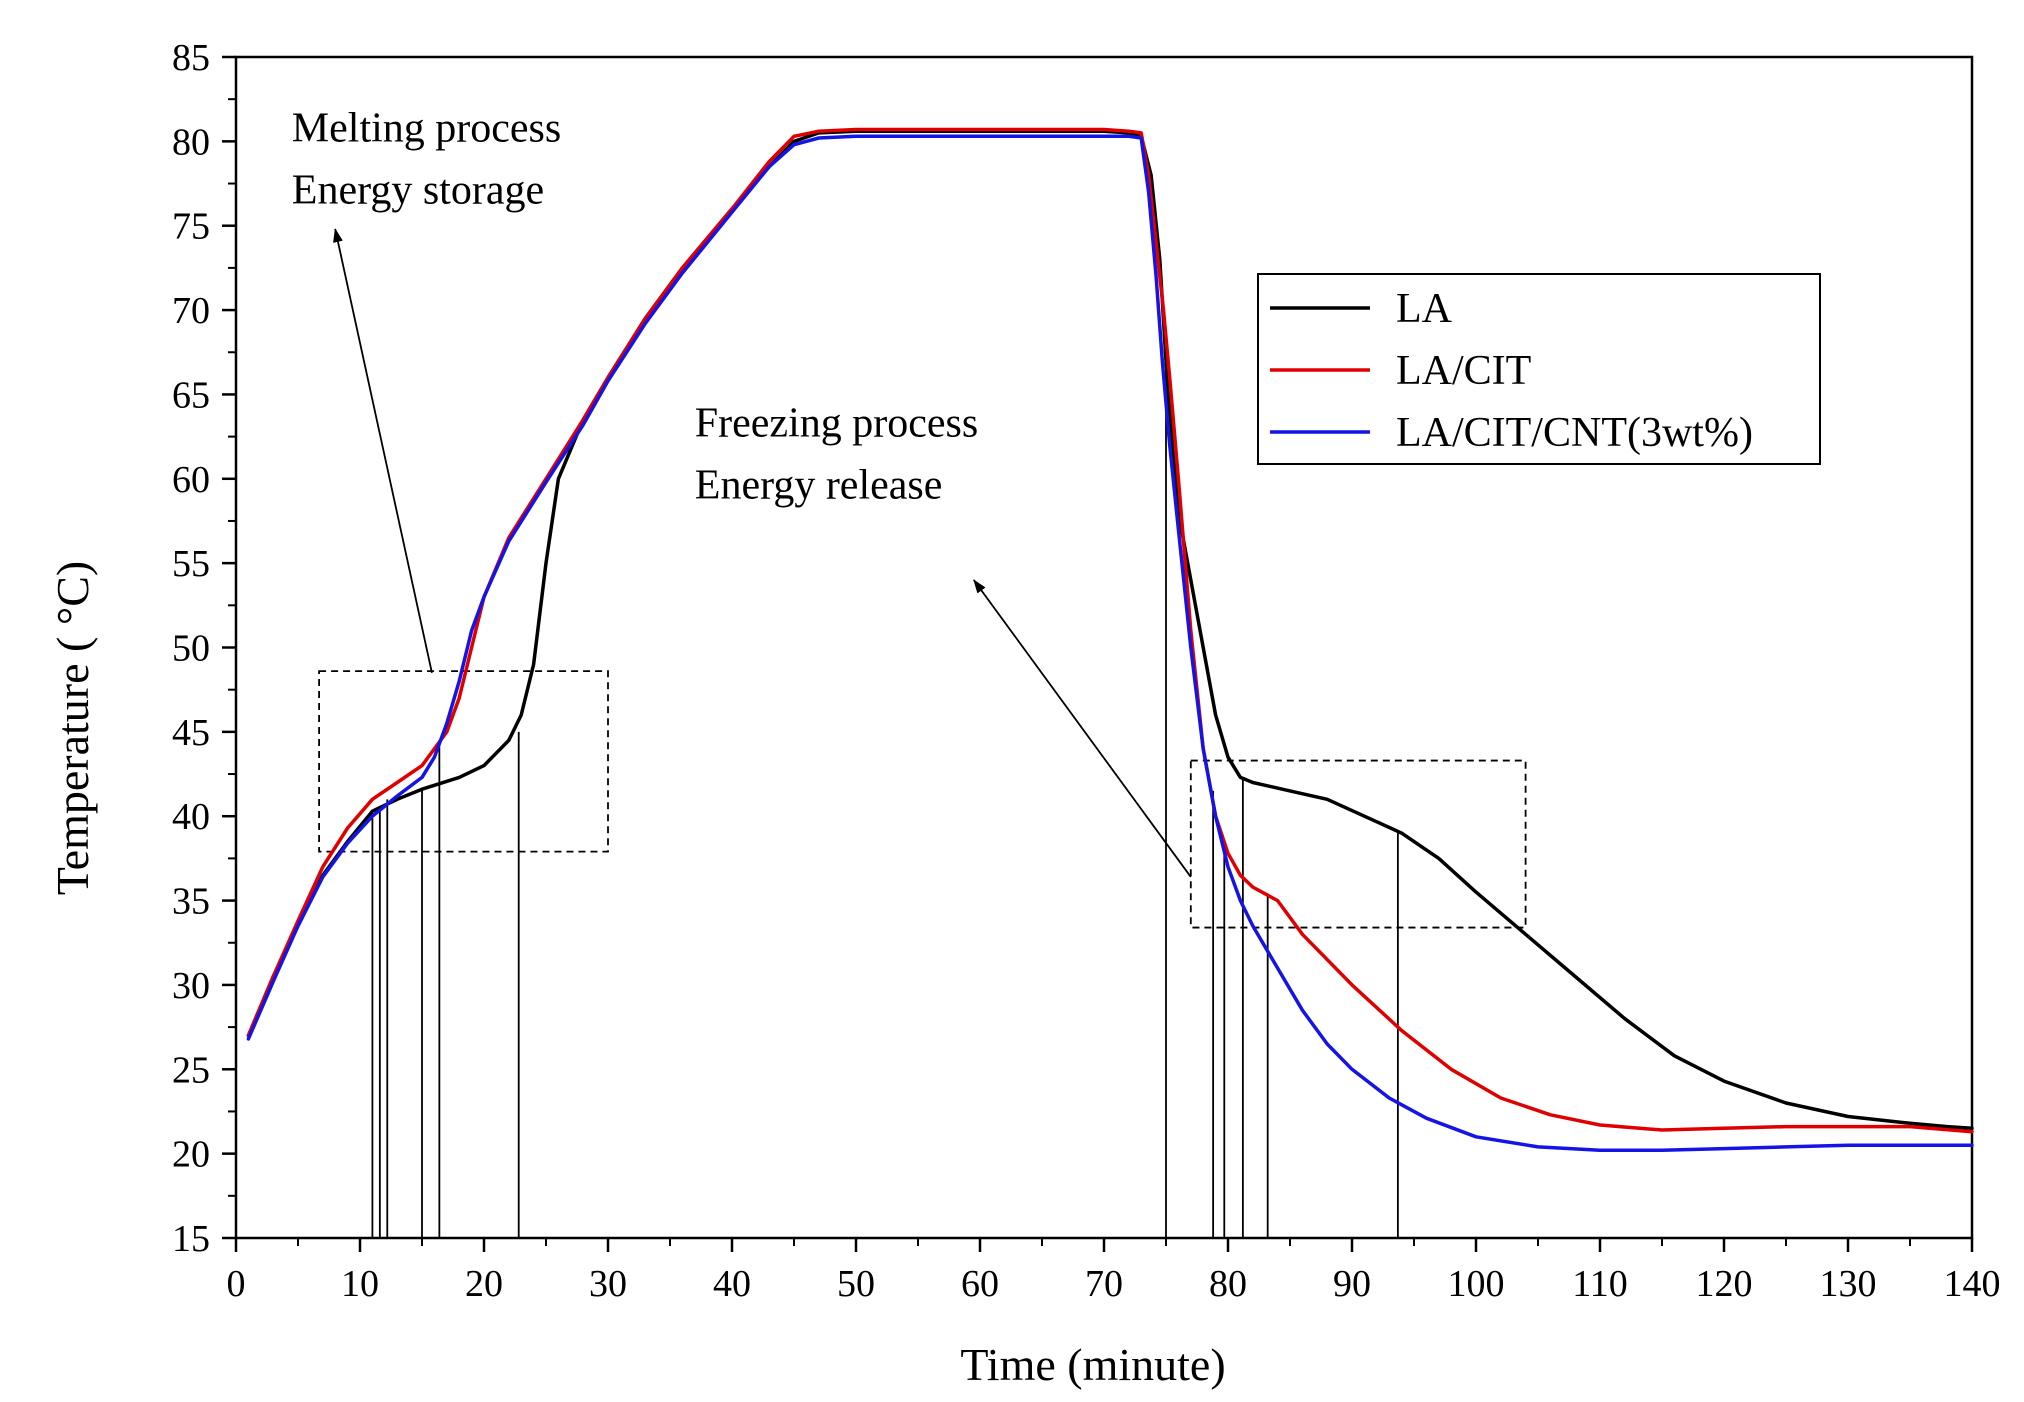 Image resolution: width=2024 pixels, height=1402 pixels. What do you see at coordinates (191, 902) in the screenshot?
I see `y-tick-label: 35` at bounding box center [191, 902].